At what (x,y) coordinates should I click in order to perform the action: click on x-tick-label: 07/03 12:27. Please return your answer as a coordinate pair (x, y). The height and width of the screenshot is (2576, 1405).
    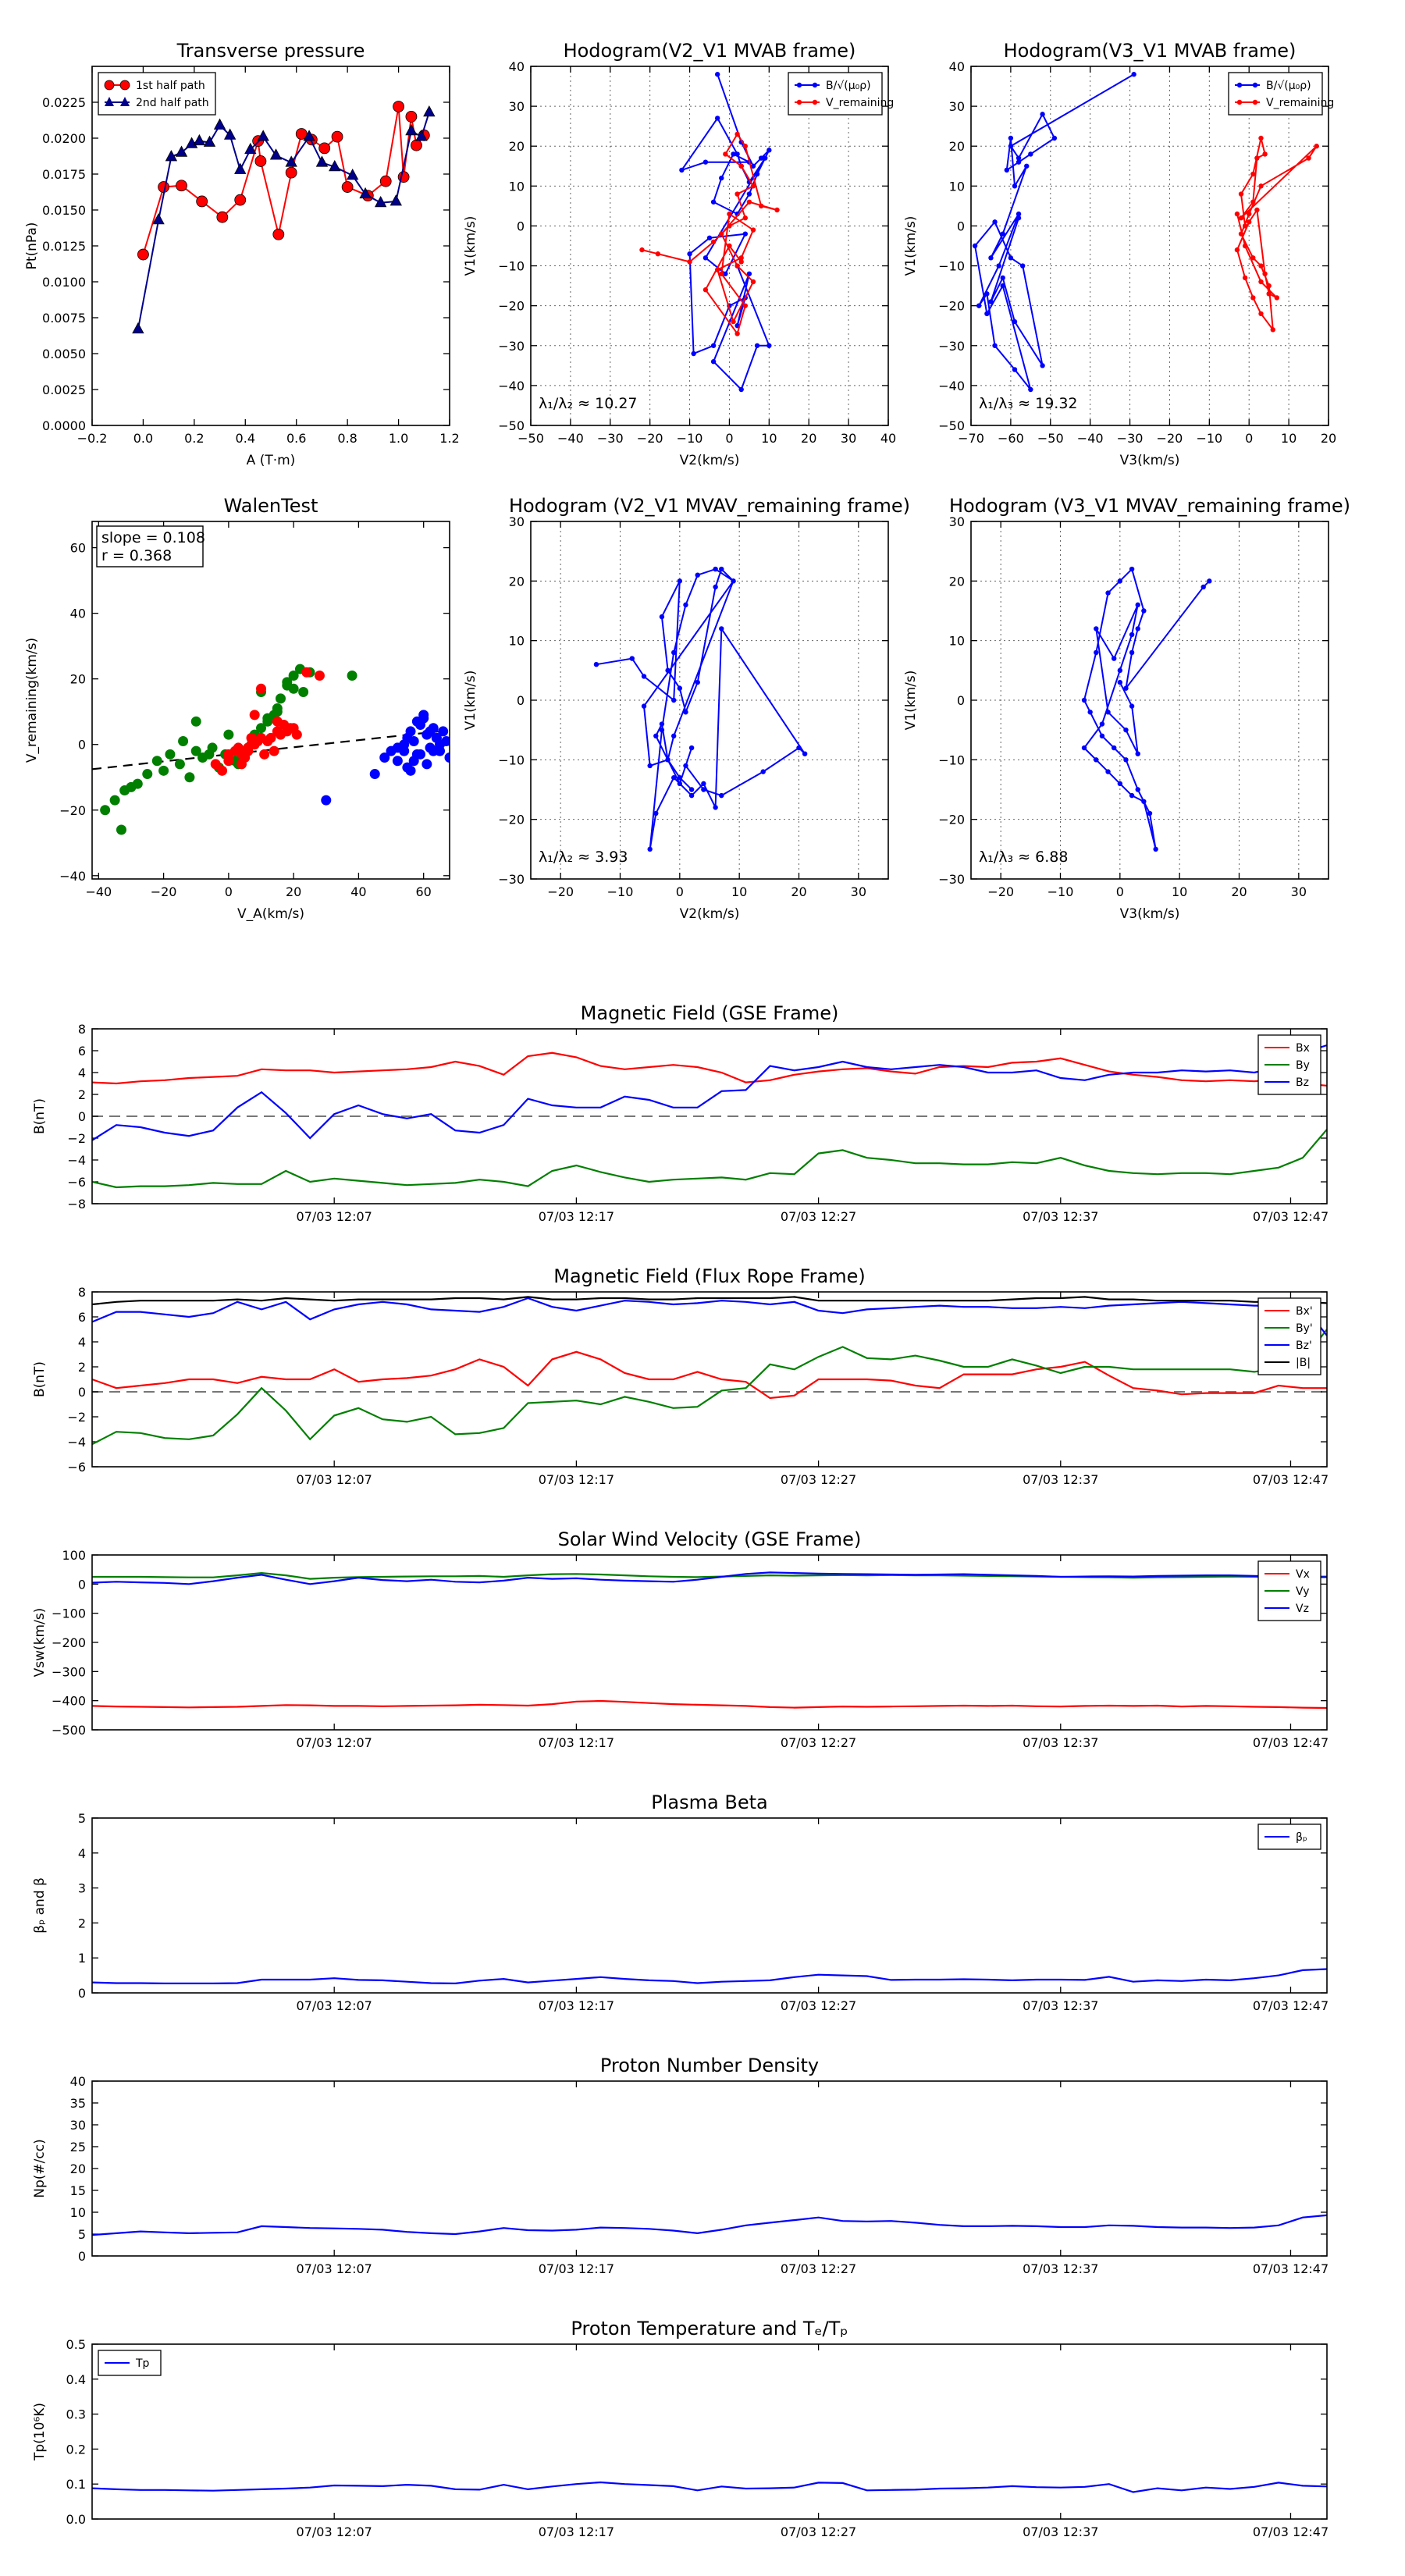
    Looking at the image, I should click on (819, 1742).